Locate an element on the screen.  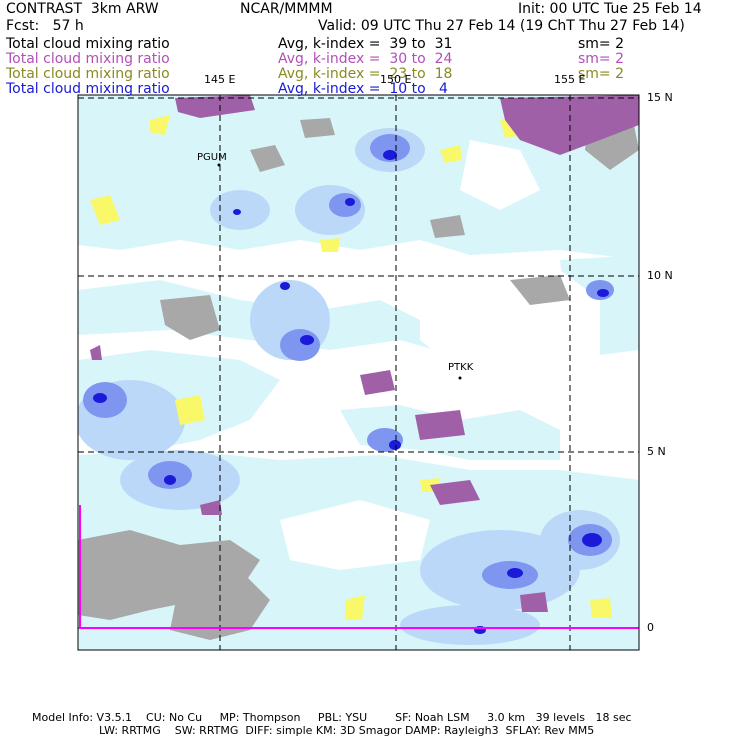
station-marker-ptkk is located at coordinates (460, 378).